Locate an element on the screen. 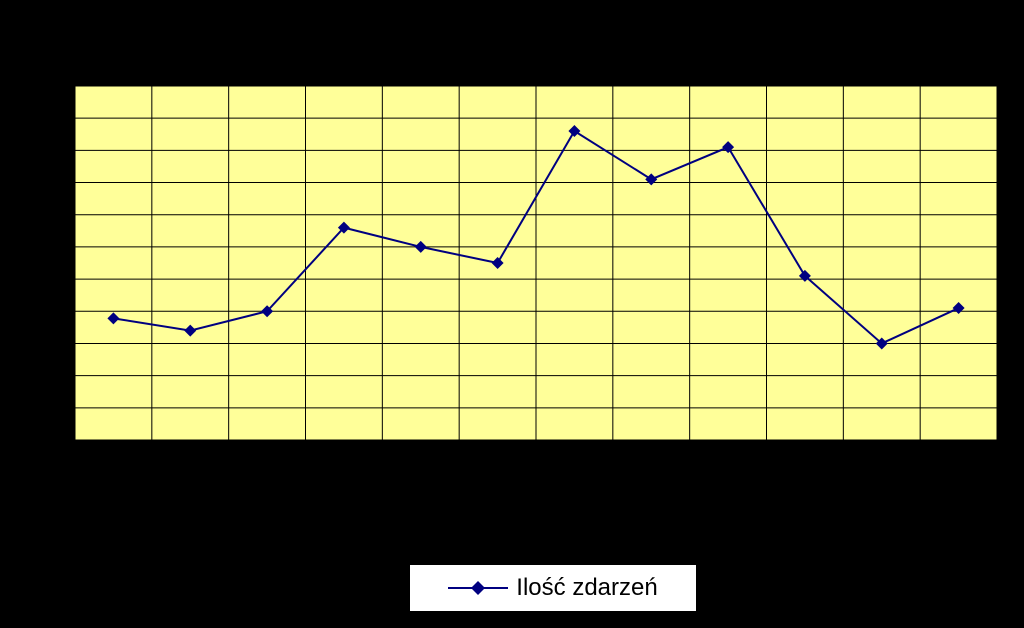 The height and width of the screenshot is (628, 1024). x-tick-label: Listopad is located at coordinates (861, 472).